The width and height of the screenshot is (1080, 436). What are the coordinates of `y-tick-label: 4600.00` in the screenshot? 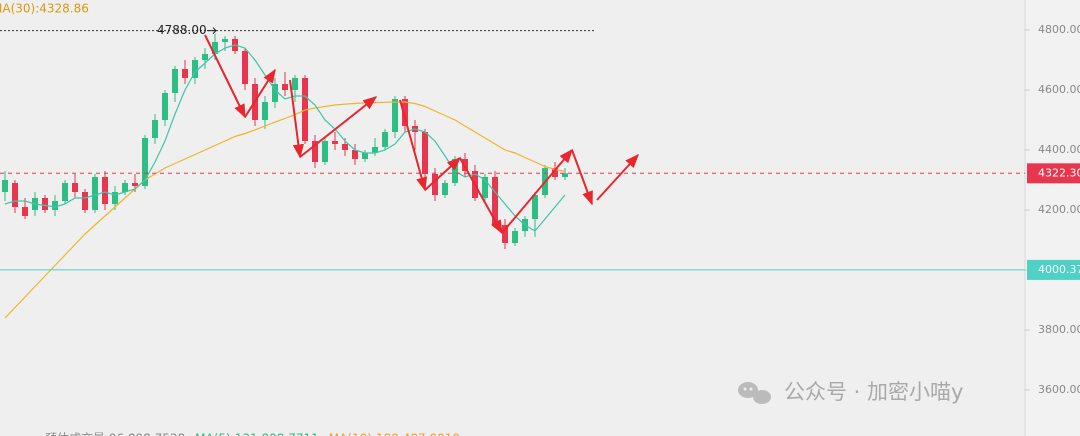 It's located at (1059, 89).